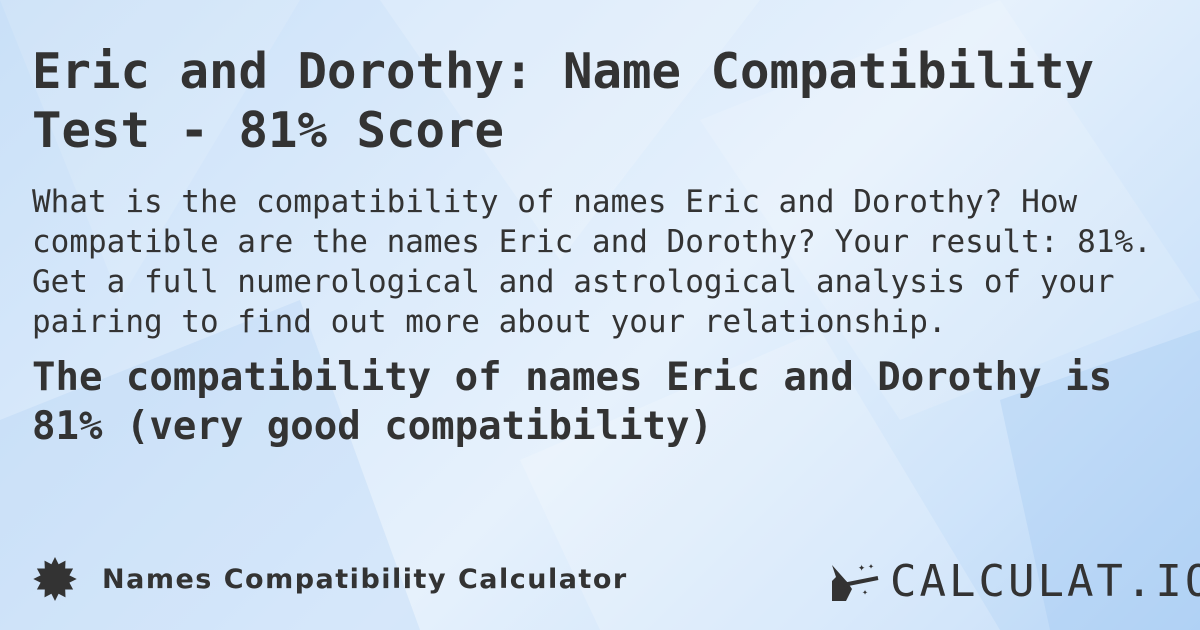 This screenshot has width=1200, height=630. I want to click on calculator-name: Names Compatibility Calculator, so click(365, 579).